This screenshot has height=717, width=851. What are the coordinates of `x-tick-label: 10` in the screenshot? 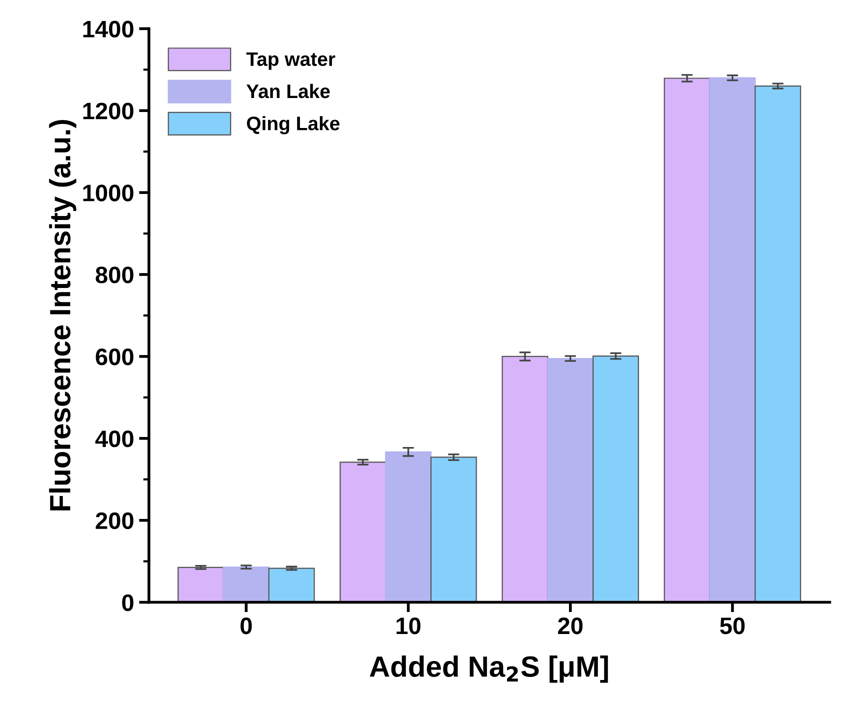 It's located at (408, 625).